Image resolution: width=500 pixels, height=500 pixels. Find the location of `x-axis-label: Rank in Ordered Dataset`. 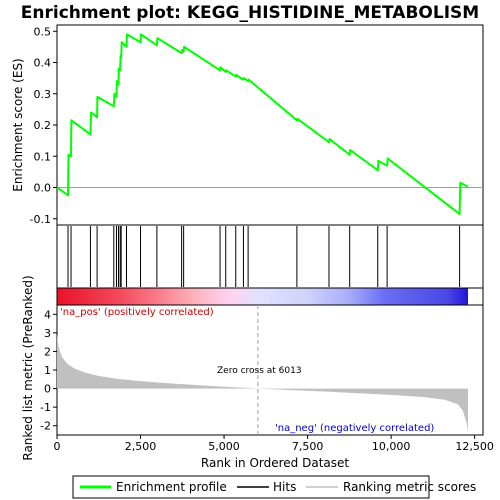

x-axis-label: Rank in Ordered Dataset is located at coordinates (275, 463).